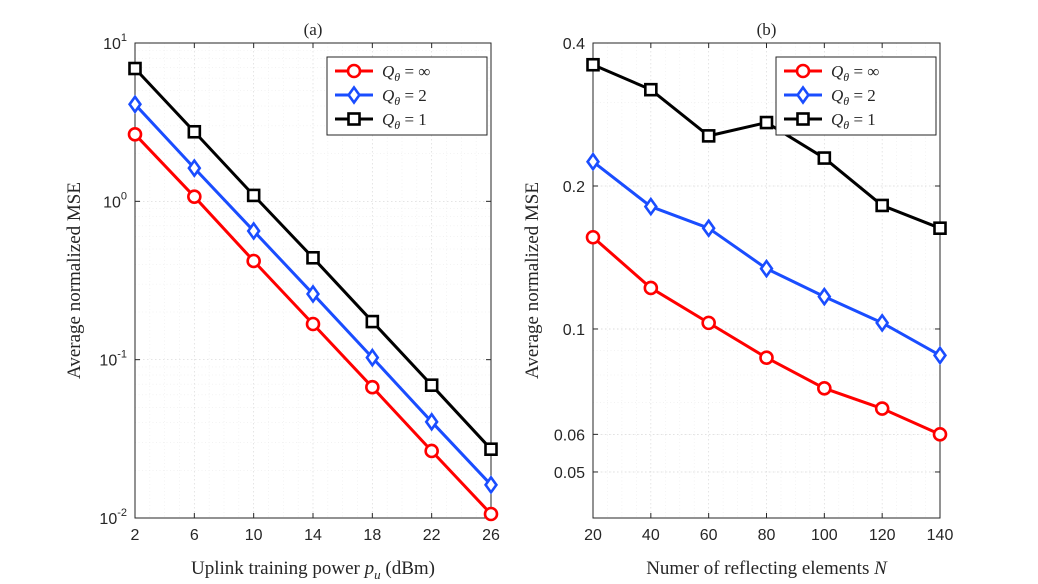 The width and height of the screenshot is (1038, 584). I want to click on y-tick-label: 10¹, so click(115, 42).